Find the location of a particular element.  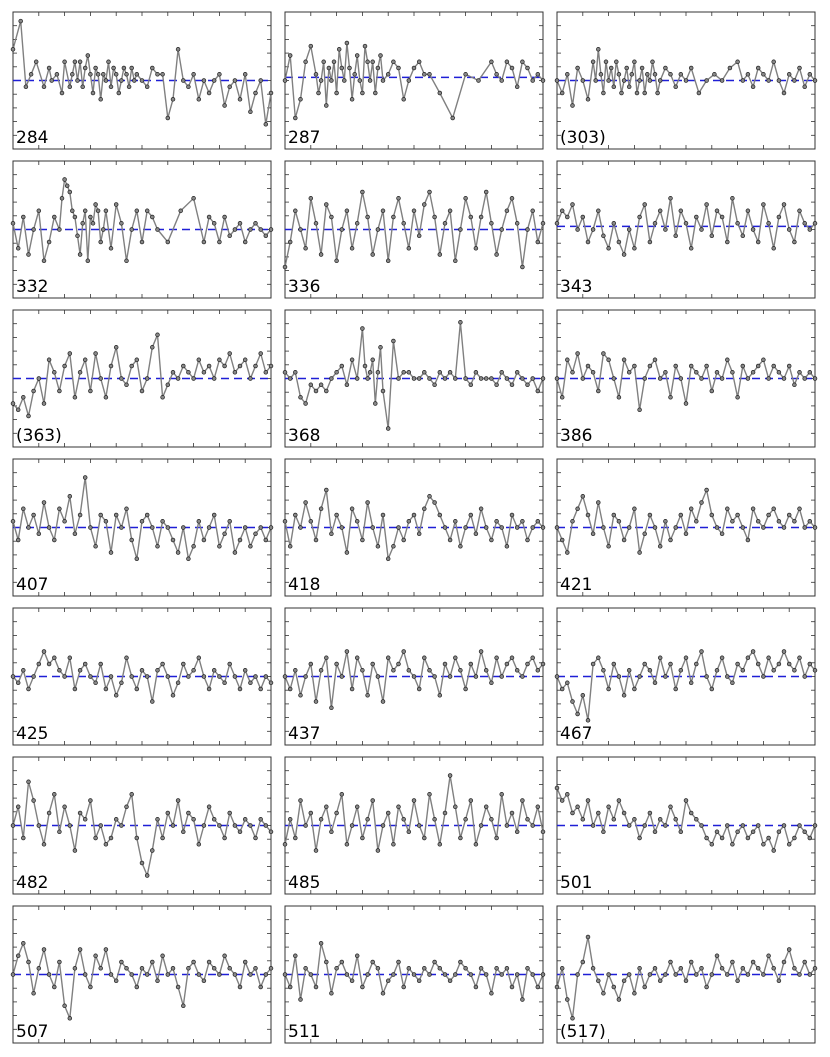

panel: 501 is located at coordinates (686, 825).